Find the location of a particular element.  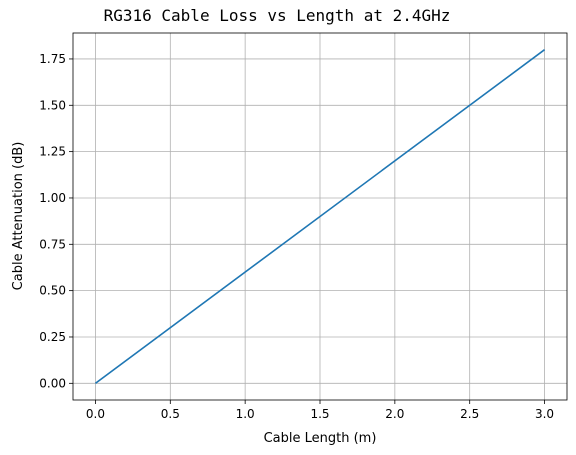

x-tick-label: 1.5 is located at coordinates (319, 414).